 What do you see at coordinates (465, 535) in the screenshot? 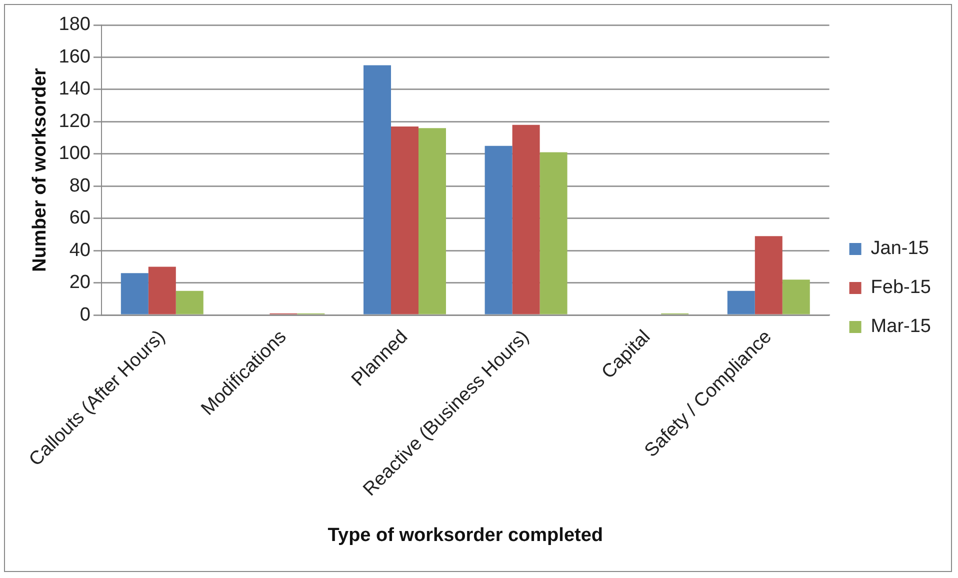
I see `x-axis-title: Type of worksorder completed` at bounding box center [465, 535].